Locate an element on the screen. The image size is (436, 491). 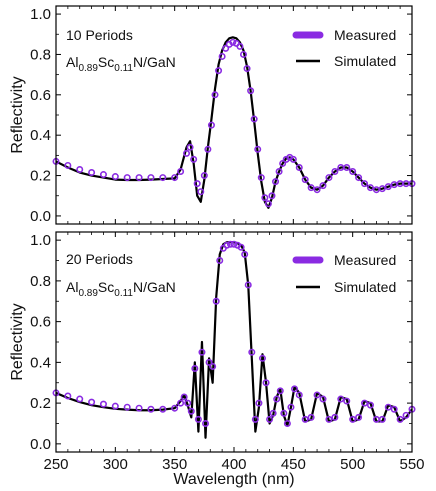
material-sub1: 0.89 is located at coordinates (88, 293).